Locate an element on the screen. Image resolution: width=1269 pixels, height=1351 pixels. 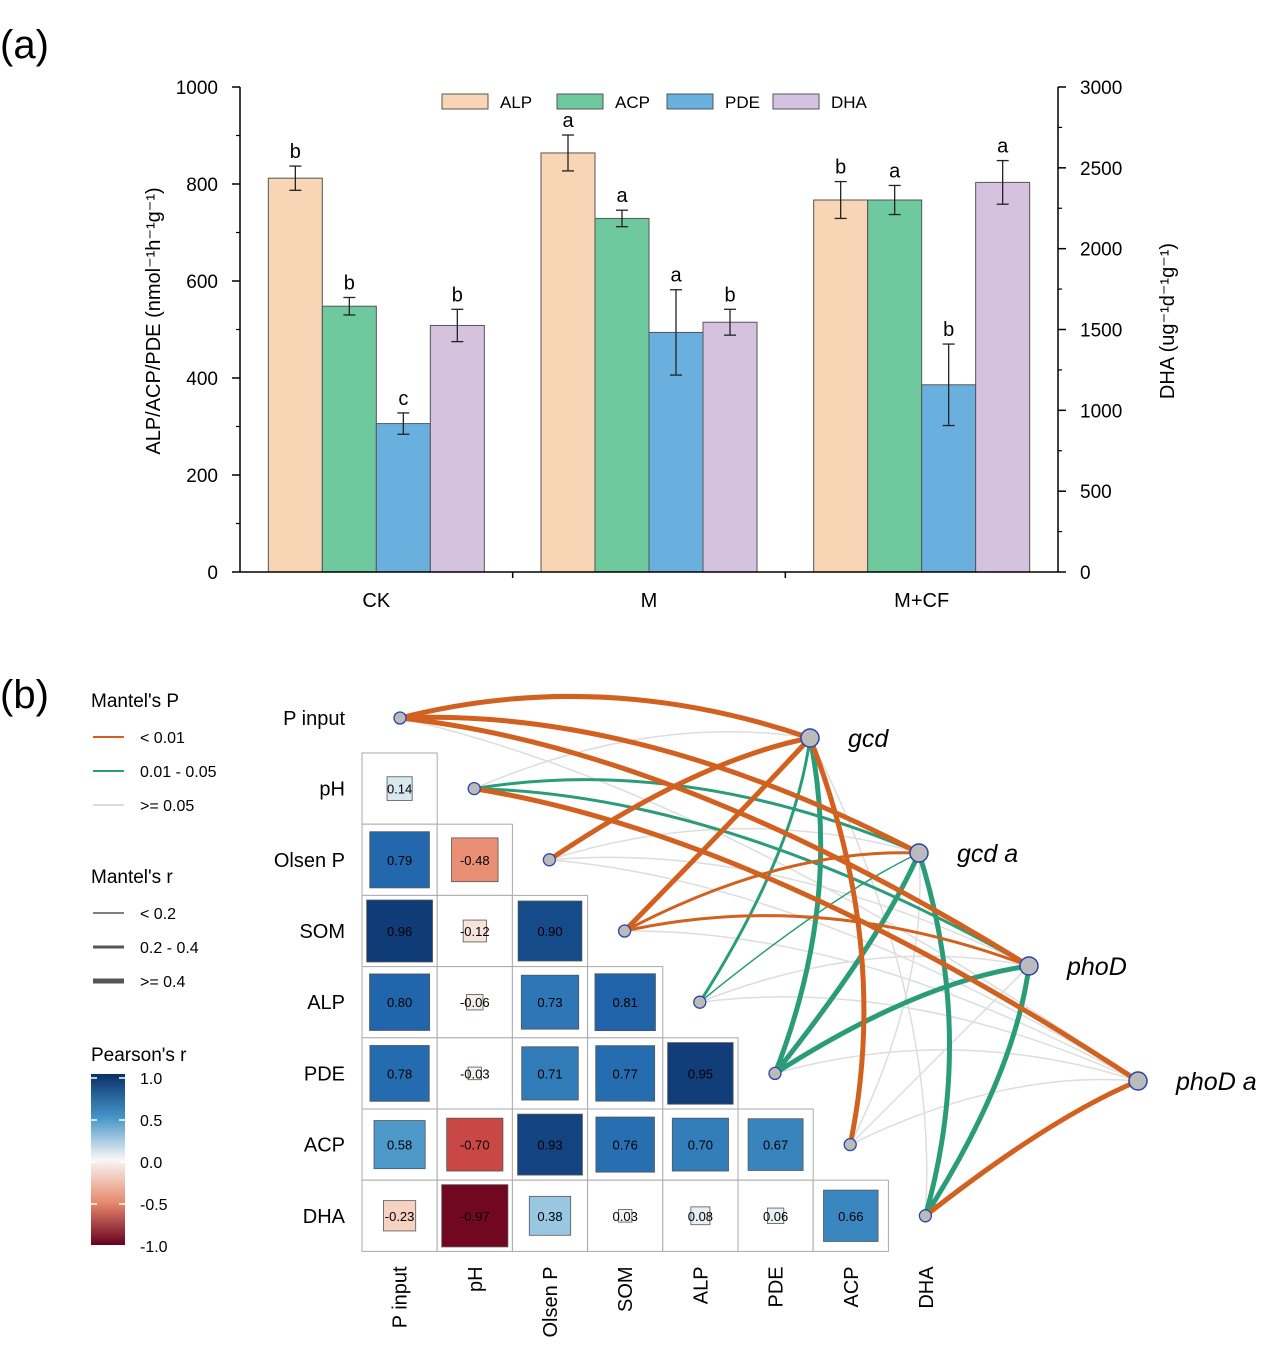
heatmap-cell-label: 0.80 is located at coordinates (399, 1002).